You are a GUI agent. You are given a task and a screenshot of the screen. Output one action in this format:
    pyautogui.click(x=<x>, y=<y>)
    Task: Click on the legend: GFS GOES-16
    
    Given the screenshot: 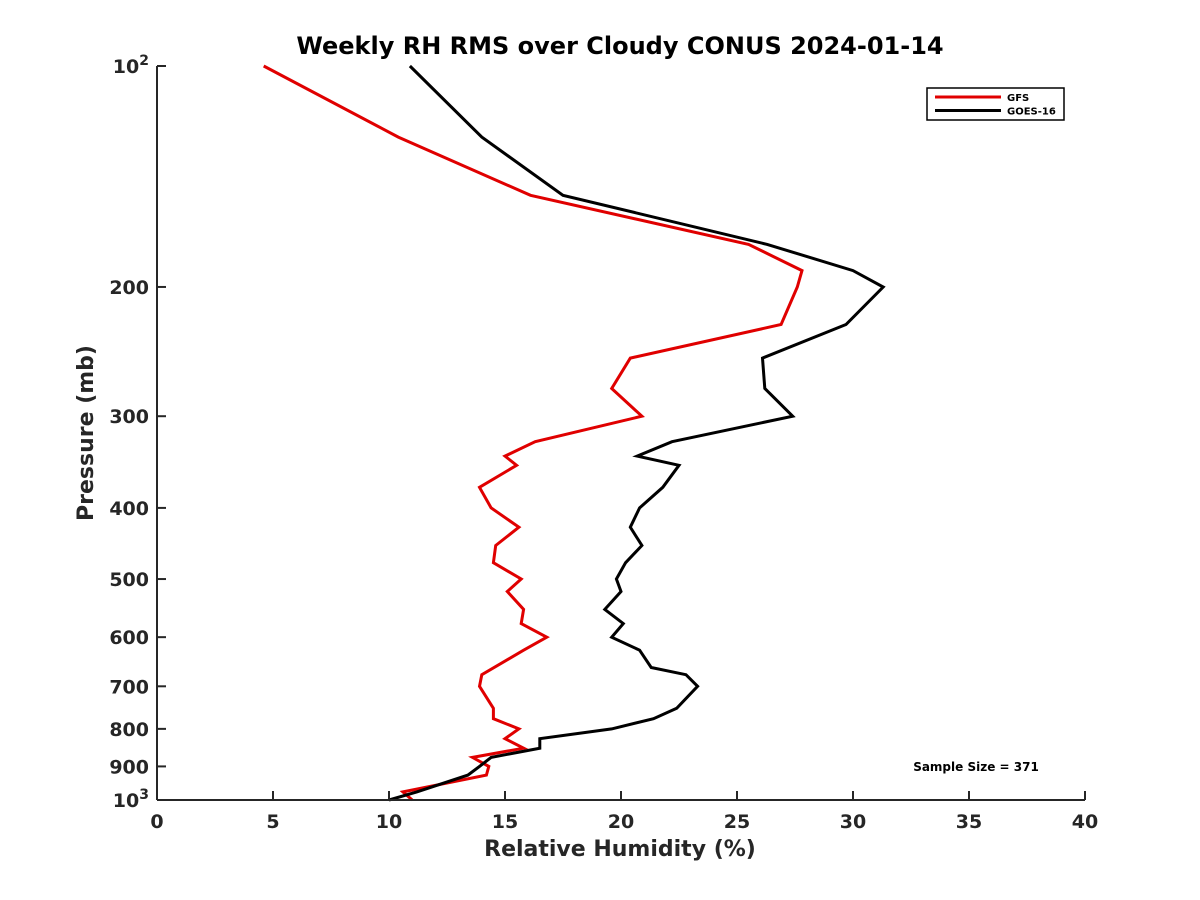 What is the action you would take?
    pyautogui.click(x=995, y=104)
    